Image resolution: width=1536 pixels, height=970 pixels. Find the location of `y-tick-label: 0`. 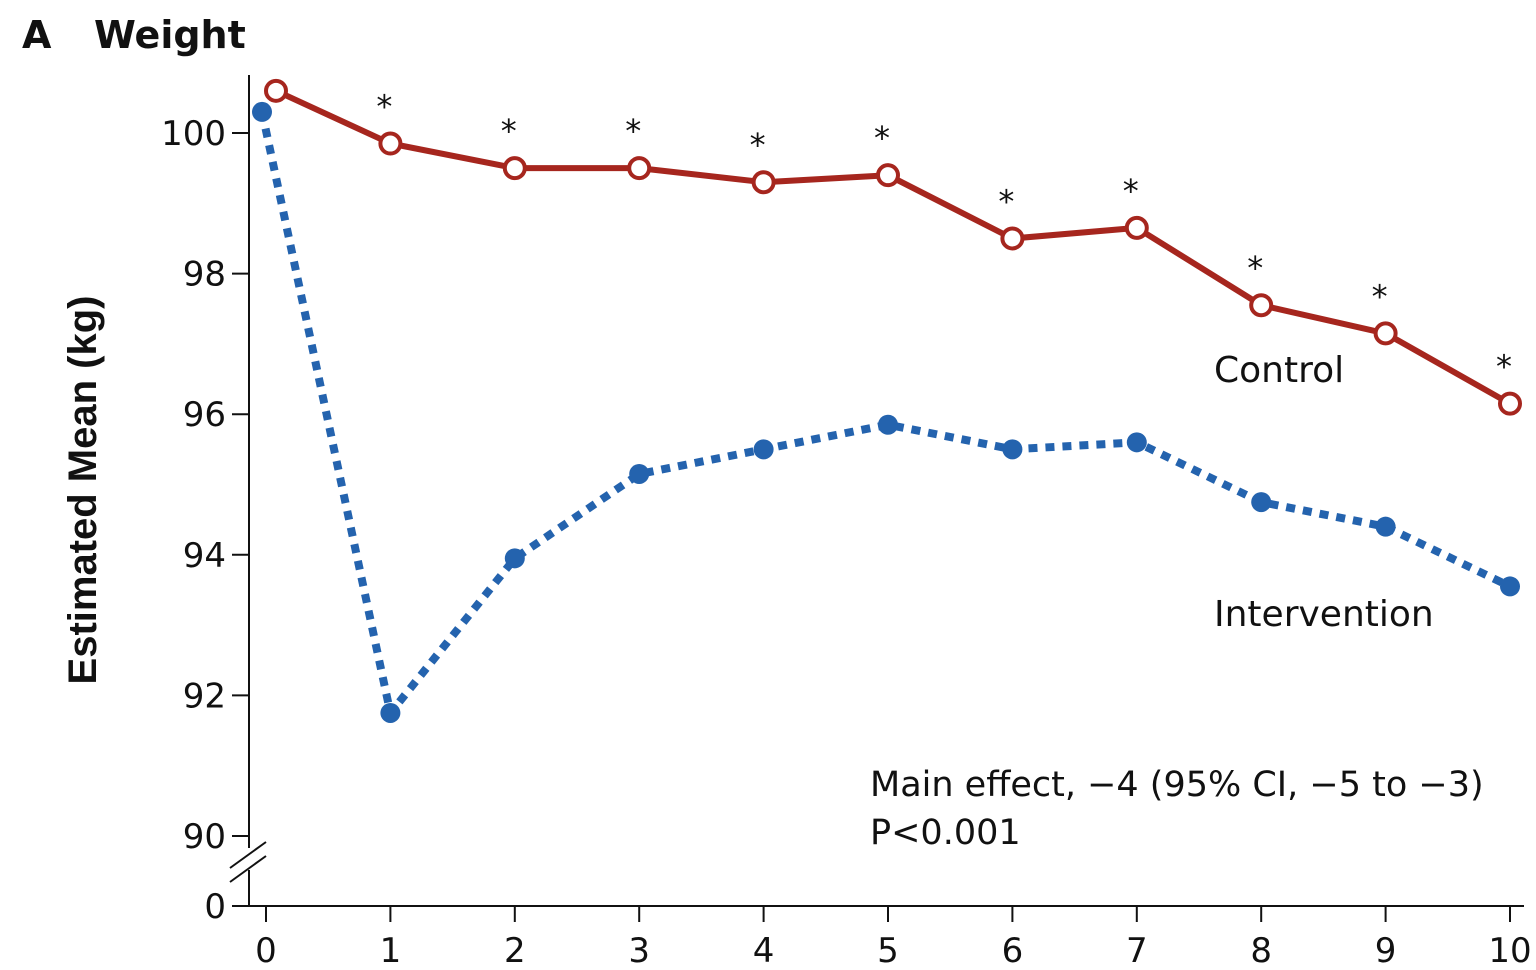

y-tick-label: 0 is located at coordinates (215, 907).